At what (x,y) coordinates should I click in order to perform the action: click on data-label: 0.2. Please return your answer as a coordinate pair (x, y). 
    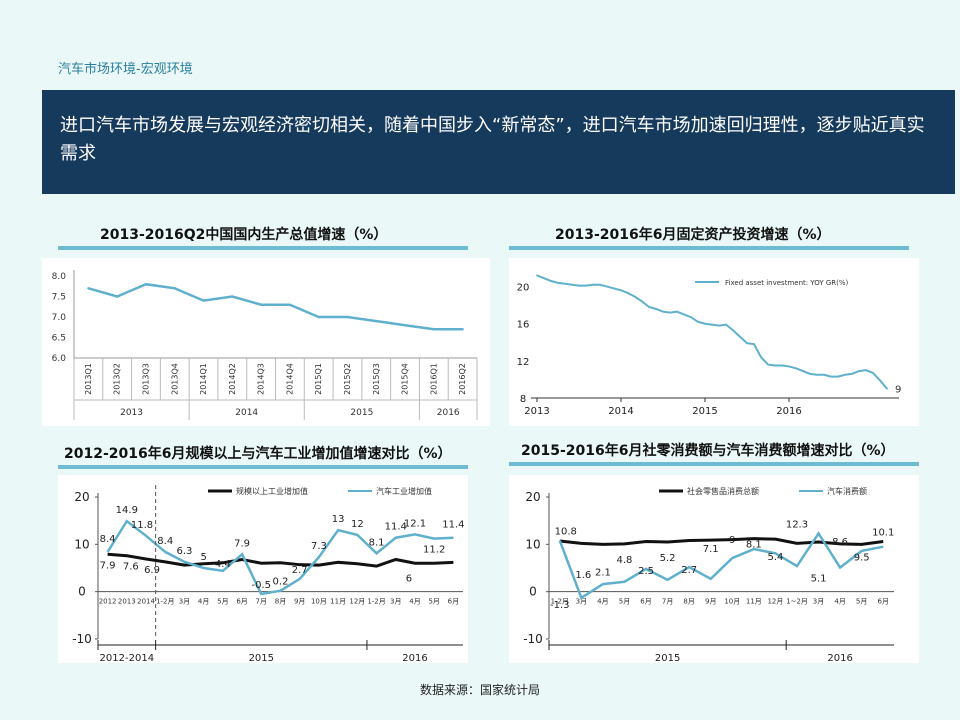
    Looking at the image, I should click on (281, 582).